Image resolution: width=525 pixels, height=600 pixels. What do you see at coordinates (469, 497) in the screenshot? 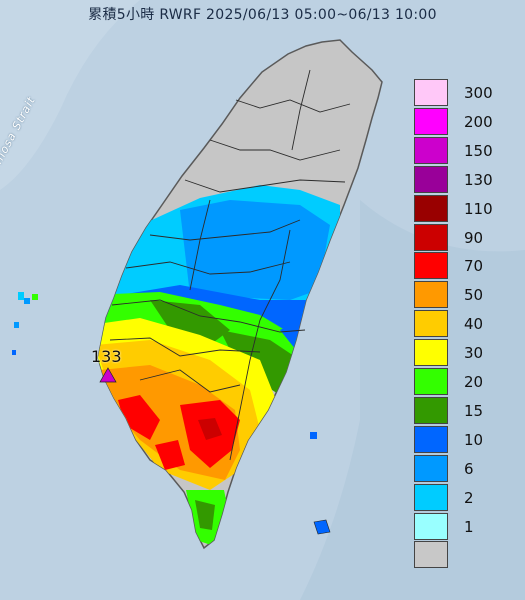
I see `legend-label: 2` at bounding box center [469, 497].